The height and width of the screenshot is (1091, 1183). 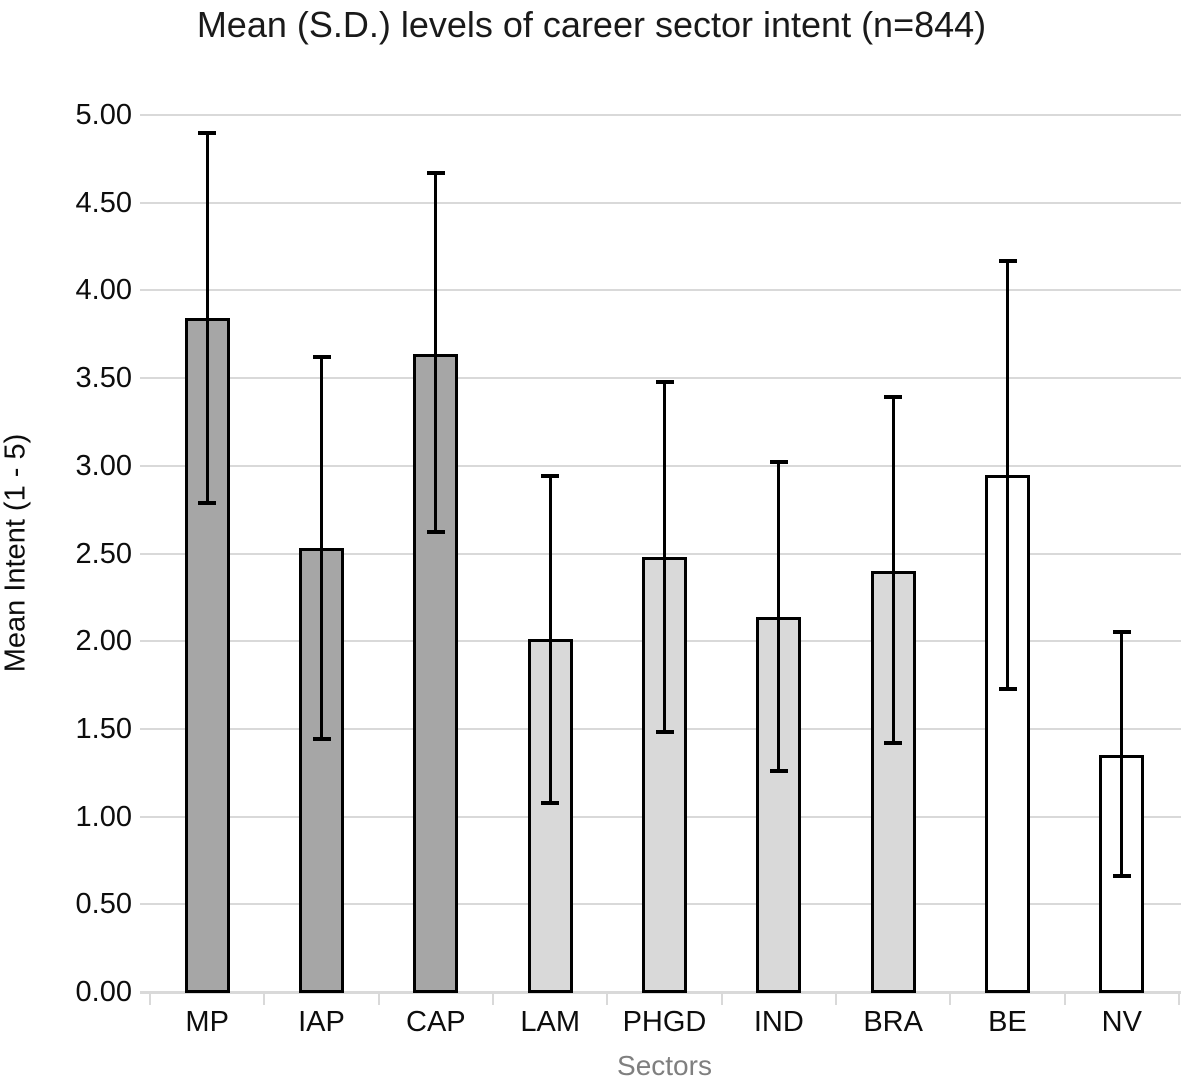 What do you see at coordinates (550, 639) in the screenshot?
I see `error-bar-line-lam` at bounding box center [550, 639].